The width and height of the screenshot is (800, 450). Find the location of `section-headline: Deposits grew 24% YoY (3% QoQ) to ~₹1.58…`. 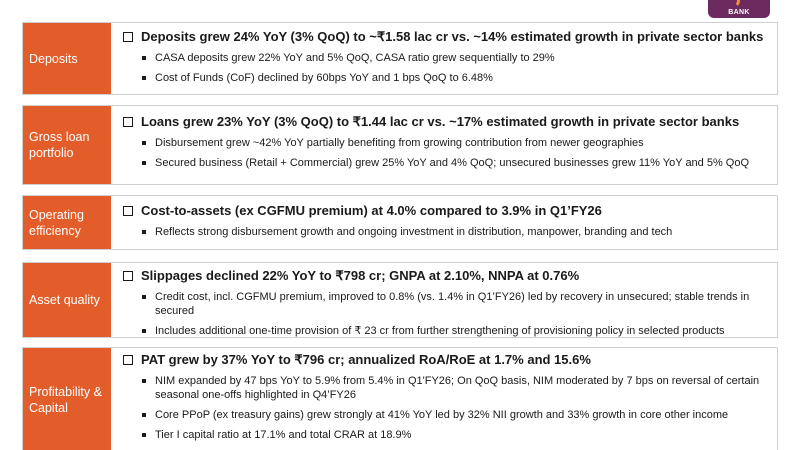

section-headline: Deposits grew 24% YoY (3% QoQ) to ~₹1.58… is located at coordinates (448, 37).